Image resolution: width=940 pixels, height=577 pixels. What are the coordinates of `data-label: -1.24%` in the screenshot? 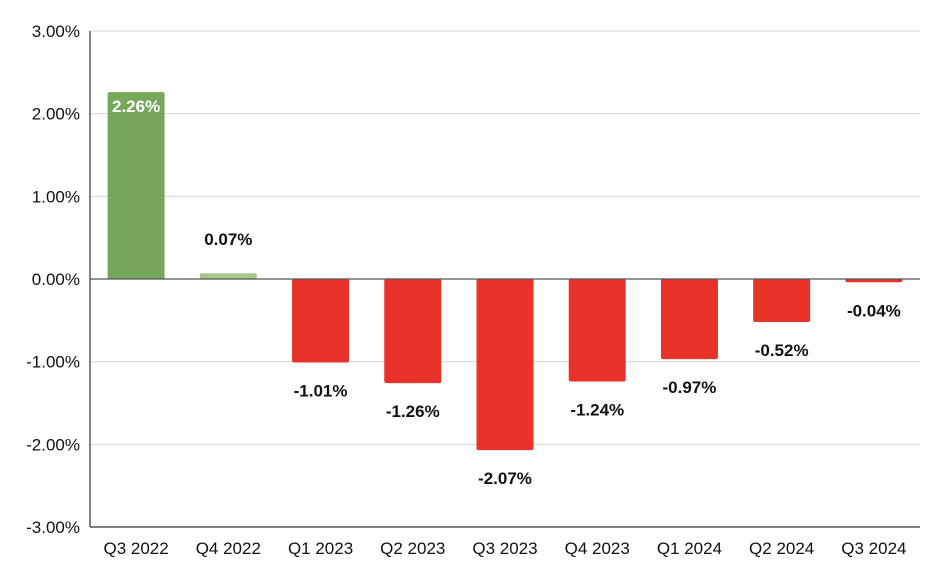 It's located at (597, 410).